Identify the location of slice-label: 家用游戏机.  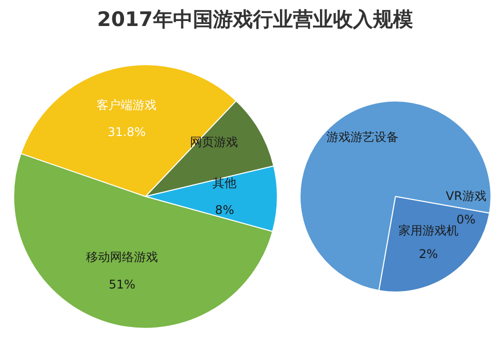
(428, 231).